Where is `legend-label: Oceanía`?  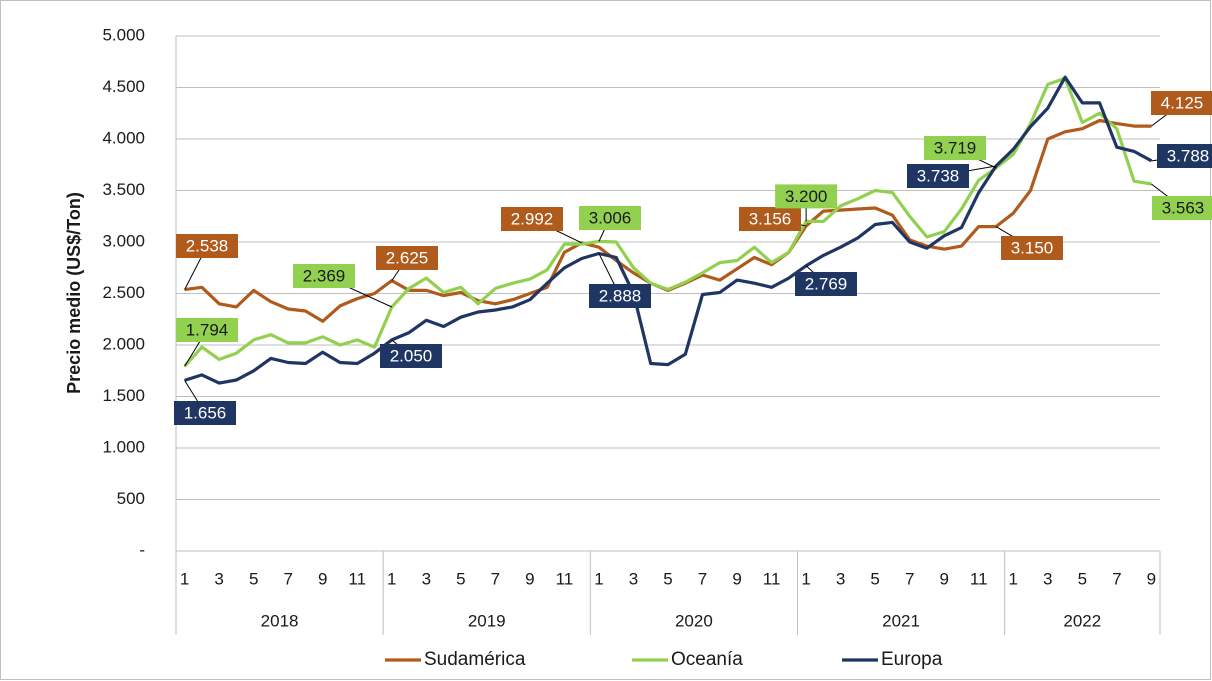
legend-label: Oceanía is located at coordinates (707, 659).